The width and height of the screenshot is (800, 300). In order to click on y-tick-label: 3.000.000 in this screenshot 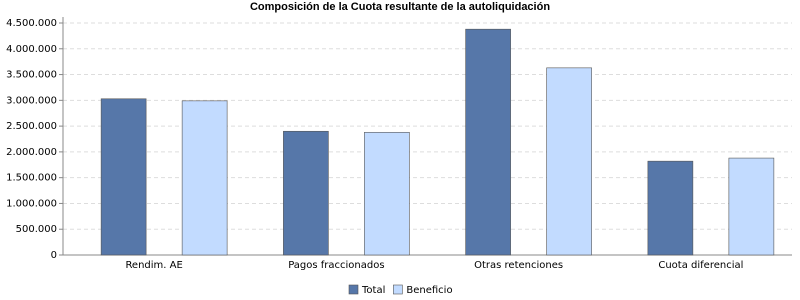, I will do `click(31, 100)`.